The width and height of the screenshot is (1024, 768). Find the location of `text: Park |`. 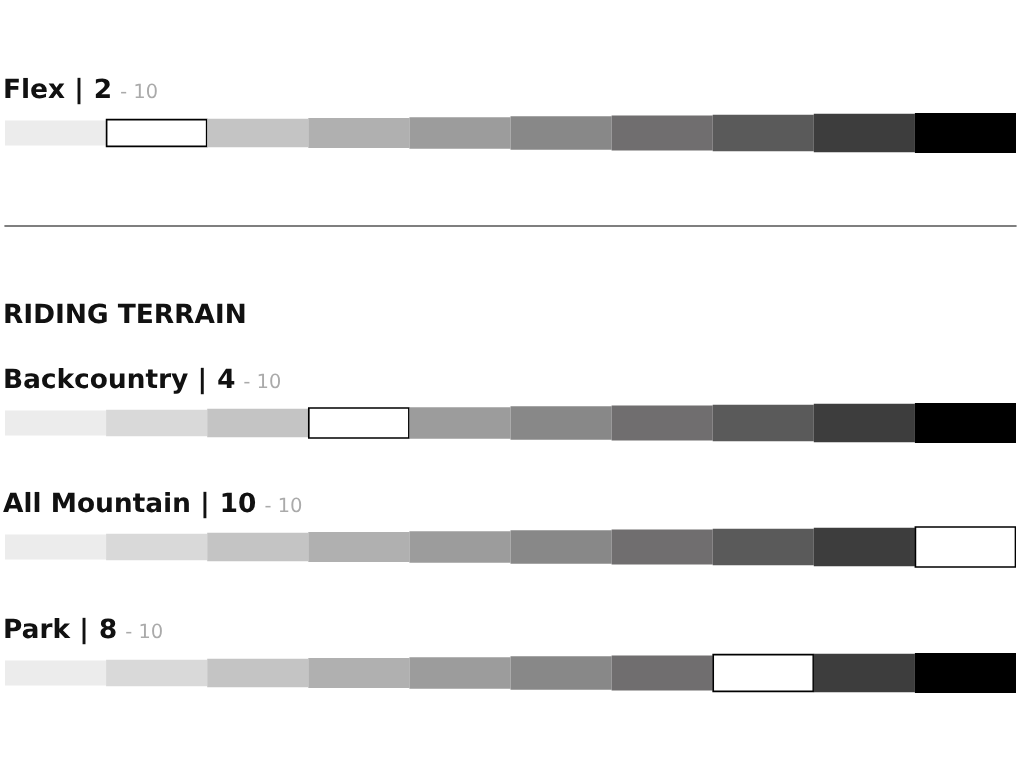

text: Park | is located at coordinates (45, 631).